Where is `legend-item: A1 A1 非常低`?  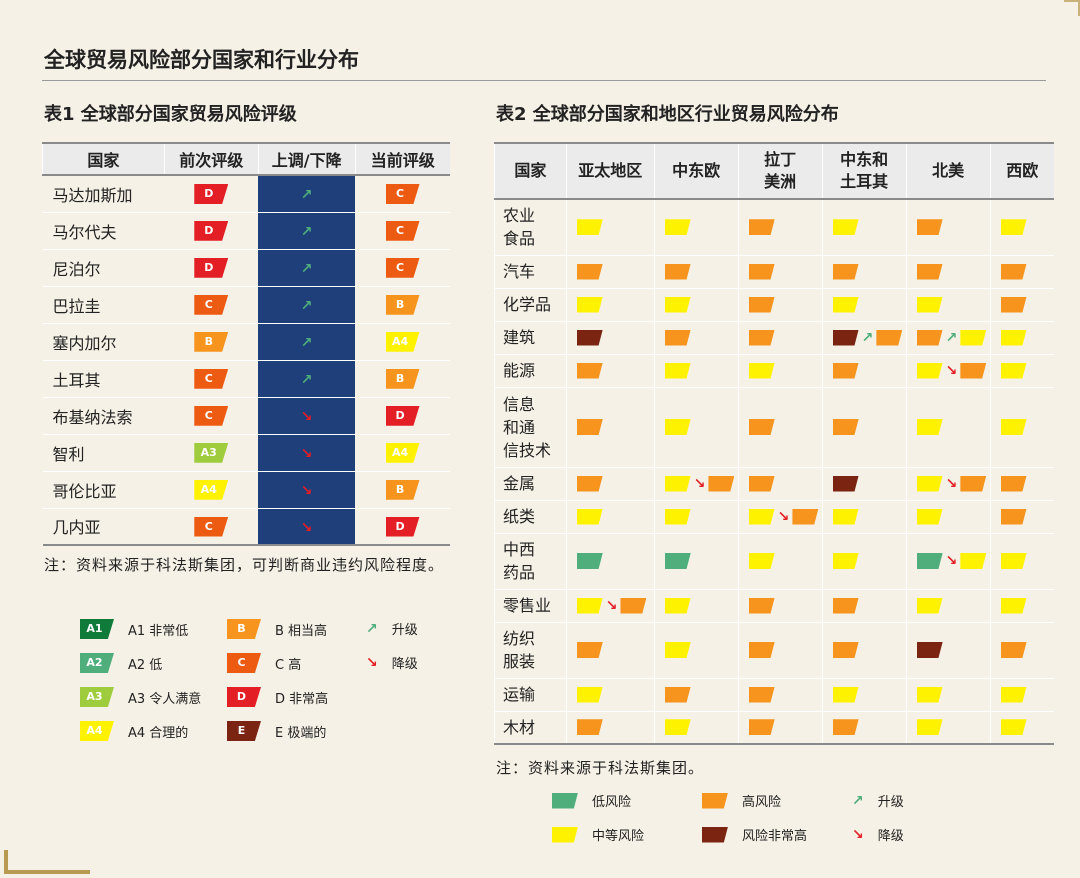
legend-item: A1 A1 非常低 is located at coordinates (134, 629).